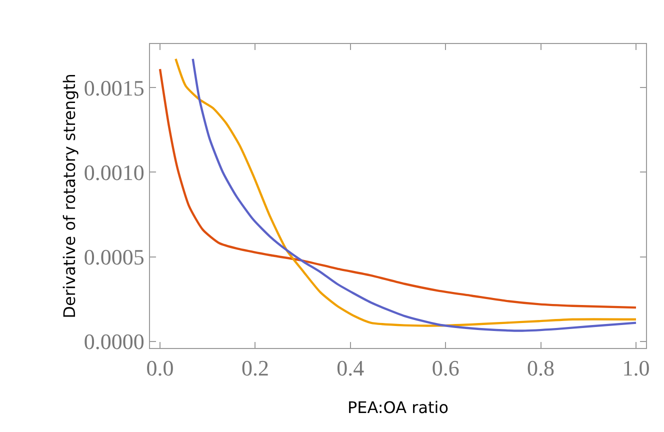  What do you see at coordinates (114, 341) in the screenshot?
I see `y-tick-label: 0.0000` at bounding box center [114, 341].